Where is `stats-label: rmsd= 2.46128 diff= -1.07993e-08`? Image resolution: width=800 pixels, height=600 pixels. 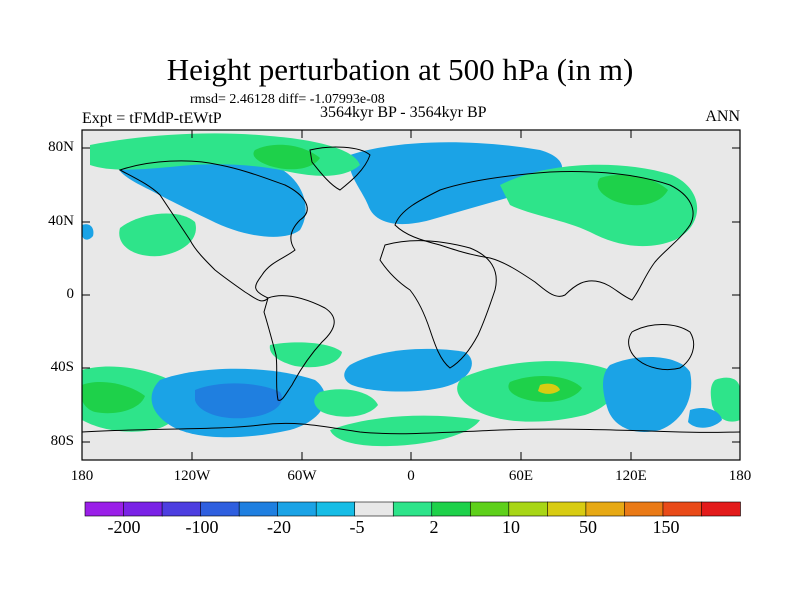
stats-label: rmsd= 2.46128 diff= -1.07993e-08 is located at coordinates (287, 99).